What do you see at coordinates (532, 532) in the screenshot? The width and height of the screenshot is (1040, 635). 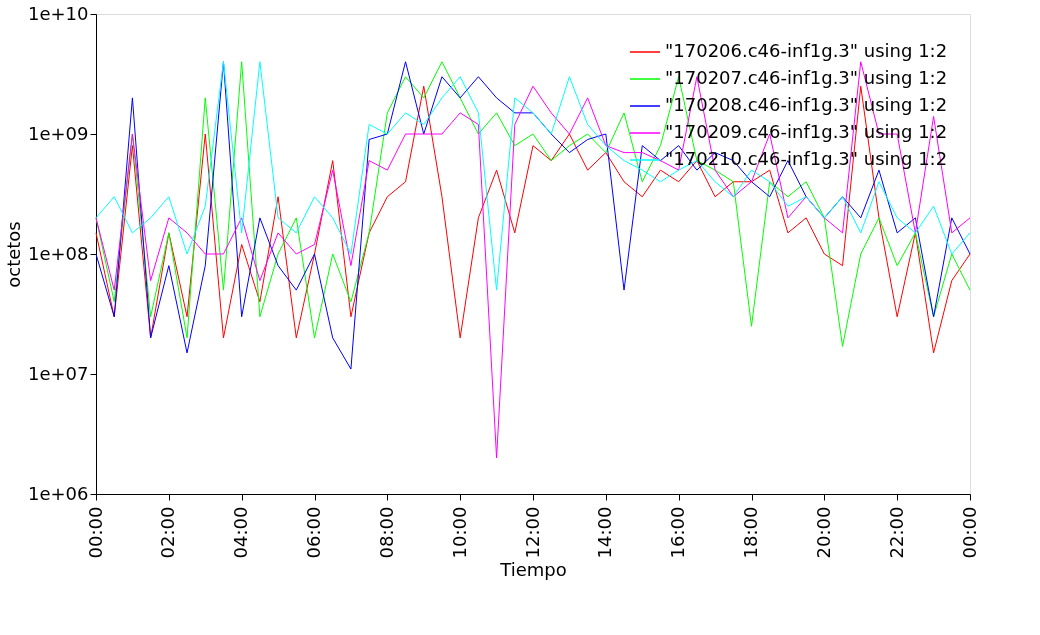 I see `x-tick-label: 12:00` at bounding box center [532, 532].